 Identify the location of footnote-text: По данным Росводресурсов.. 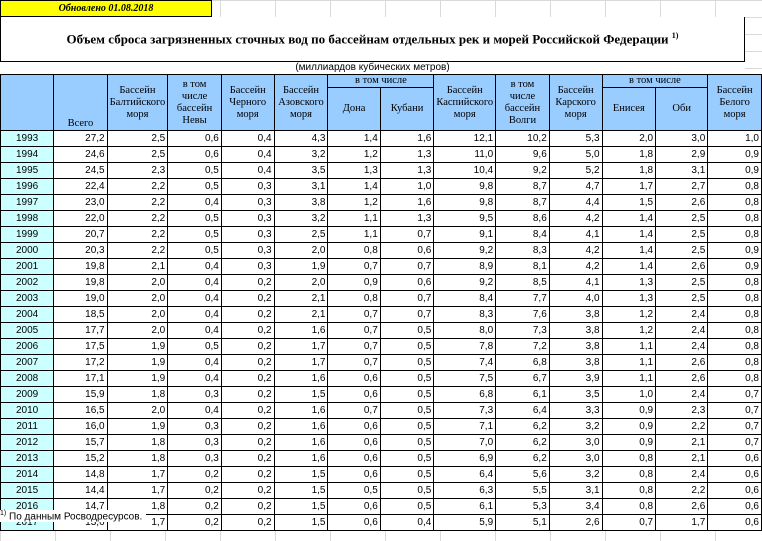
(76, 517).